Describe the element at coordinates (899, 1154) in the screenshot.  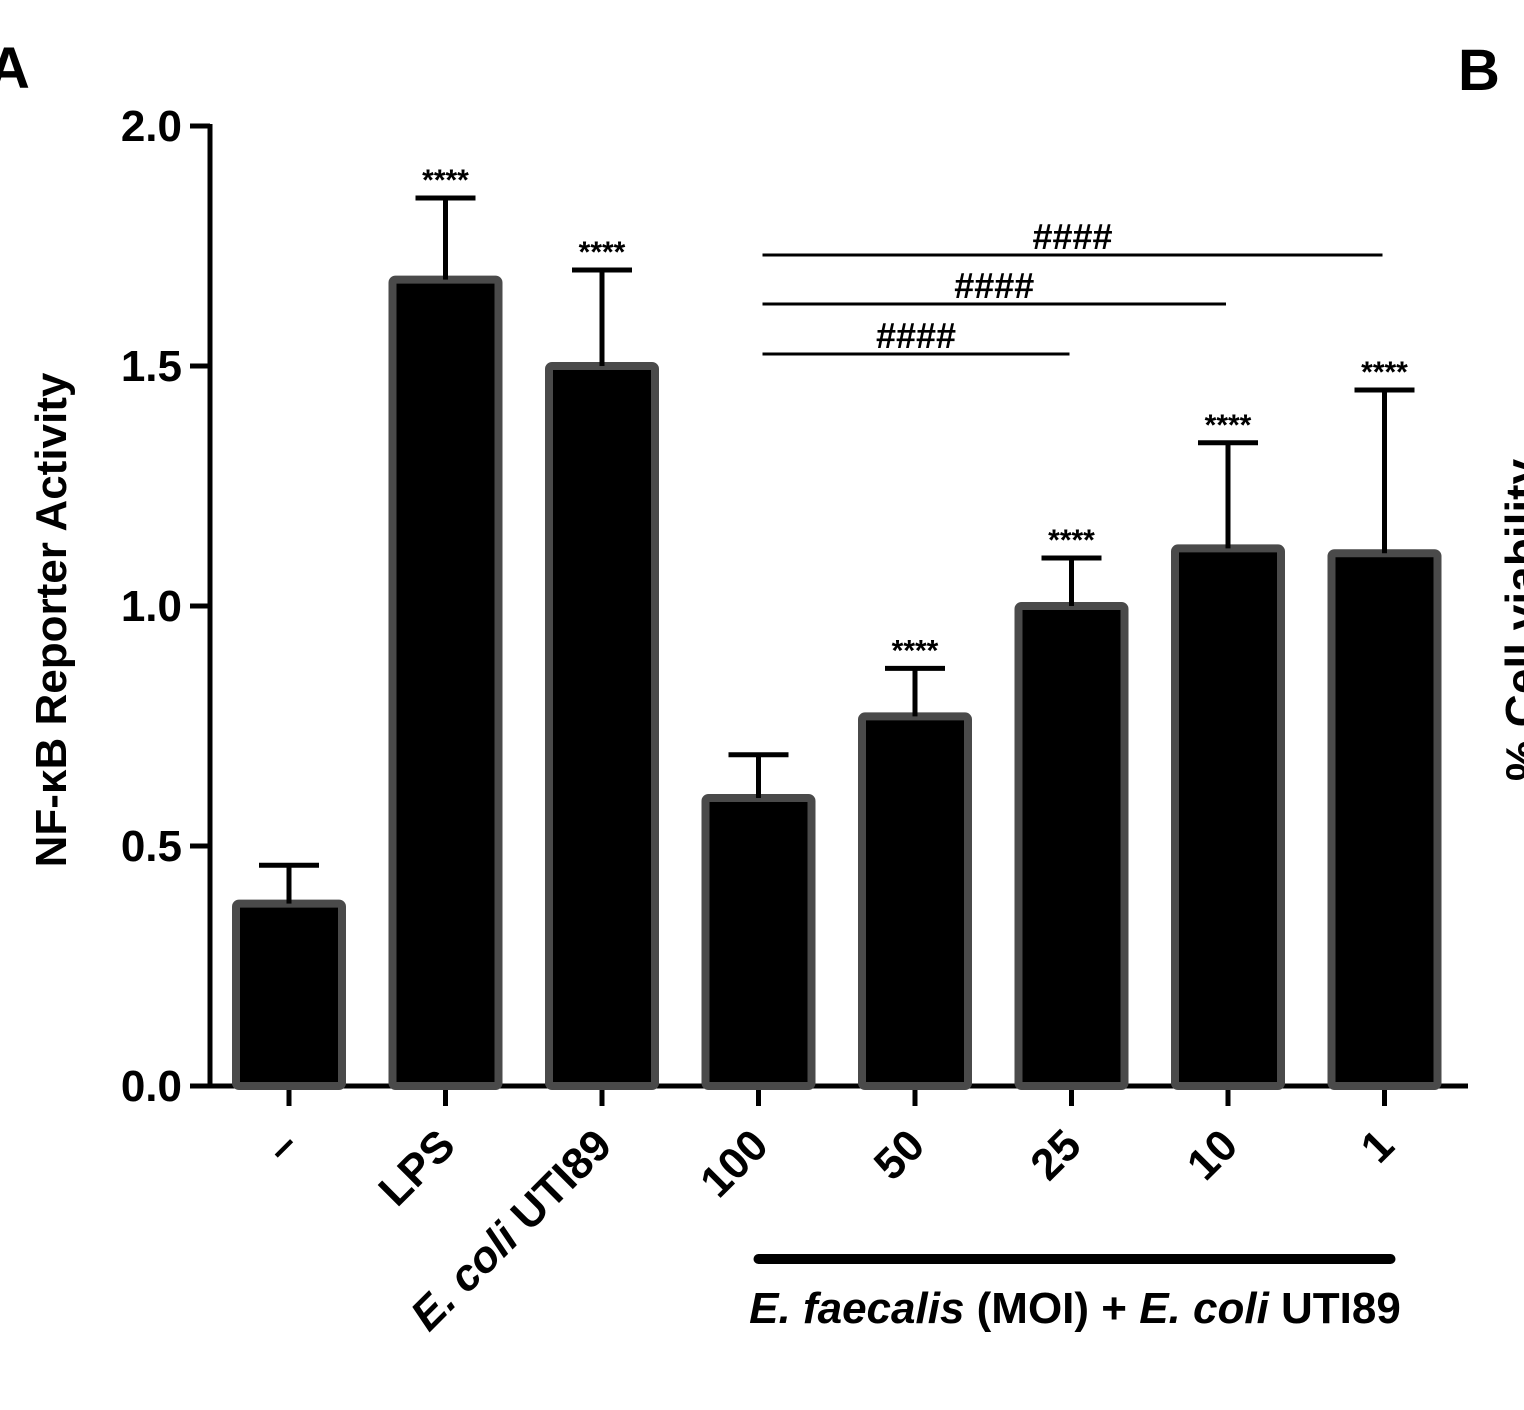
I see `x-tick-label: 50` at that location.